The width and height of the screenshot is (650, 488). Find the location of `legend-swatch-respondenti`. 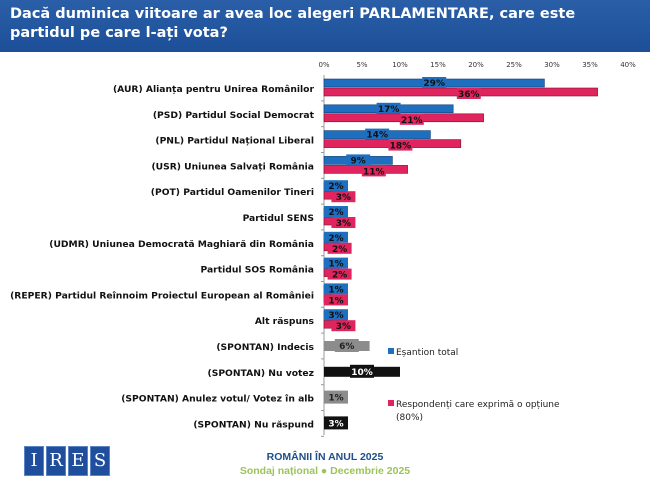

legend-swatch-respondenti is located at coordinates (391, 403).